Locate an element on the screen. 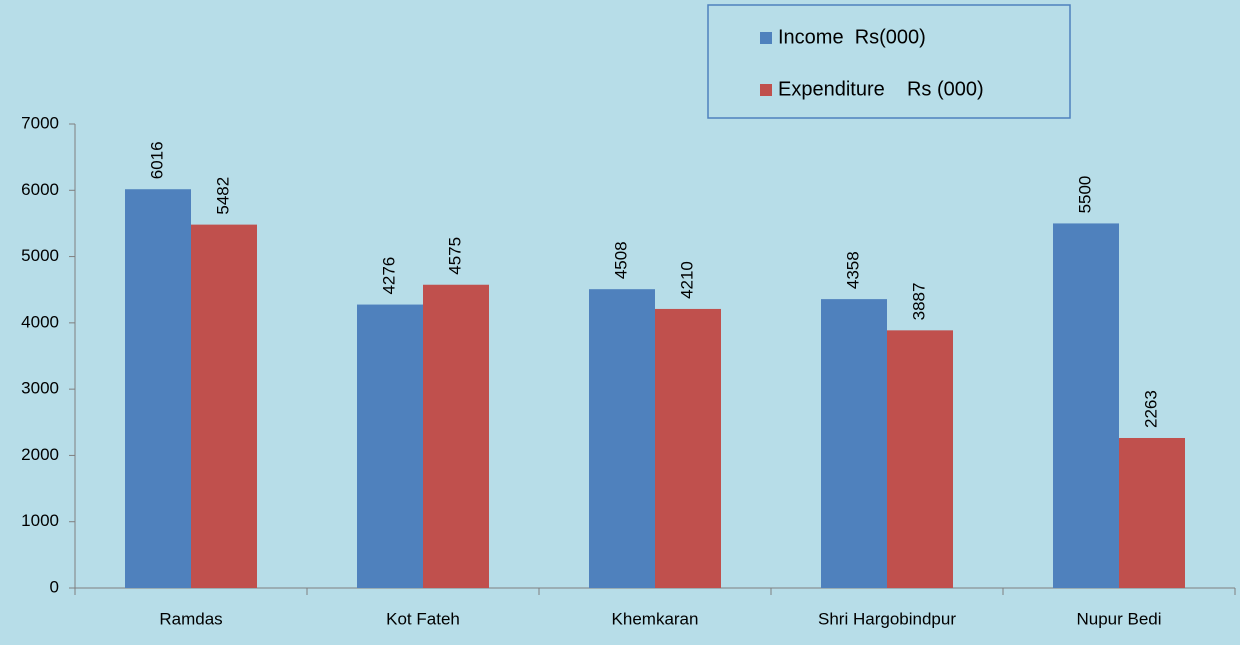 Image resolution: width=1240 pixels, height=645 pixels. y-tick-label: 0 is located at coordinates (54, 586).